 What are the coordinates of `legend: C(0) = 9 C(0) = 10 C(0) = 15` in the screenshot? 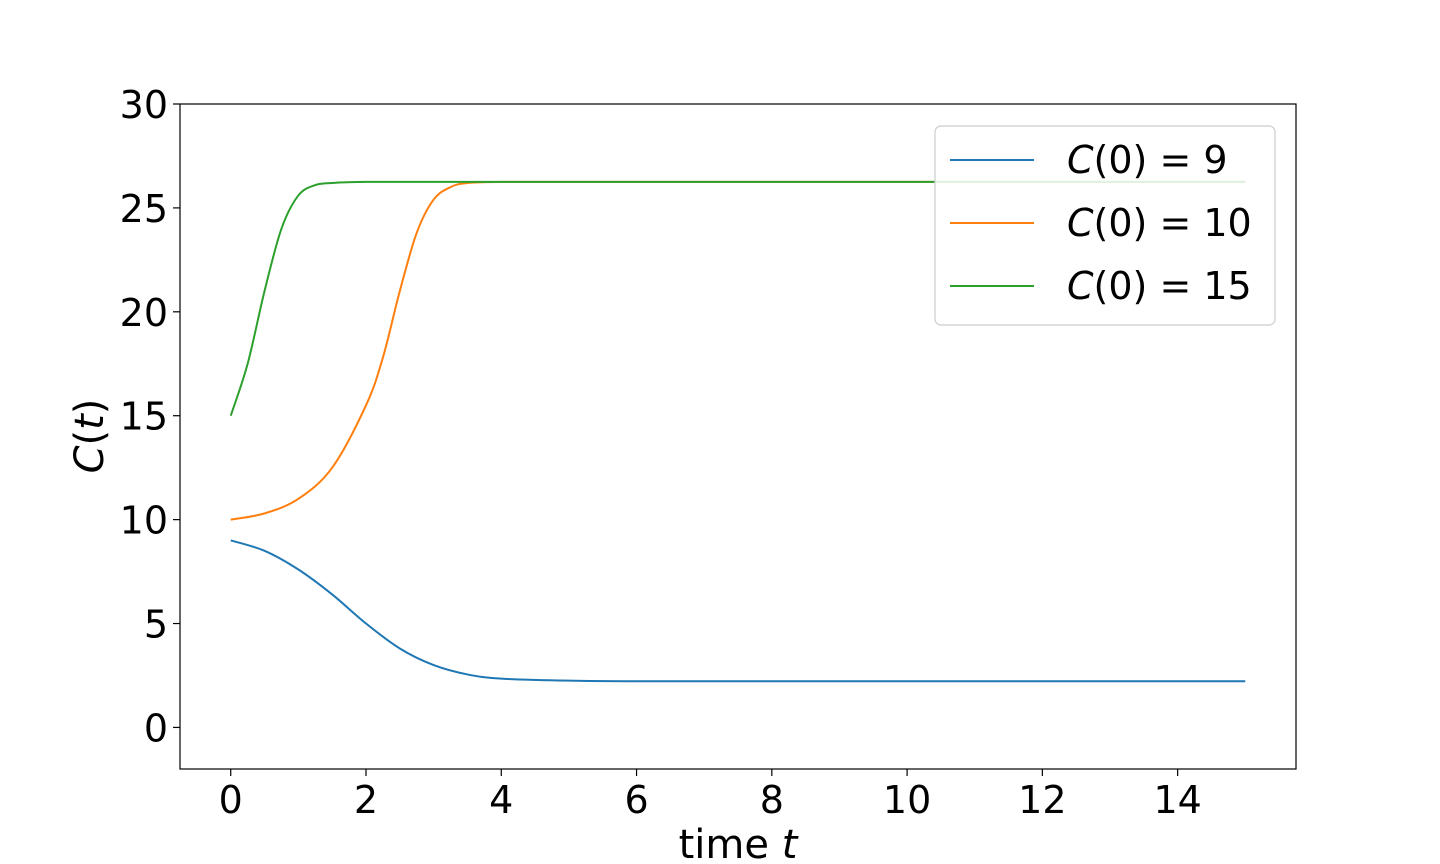 It's located at (1105, 225).